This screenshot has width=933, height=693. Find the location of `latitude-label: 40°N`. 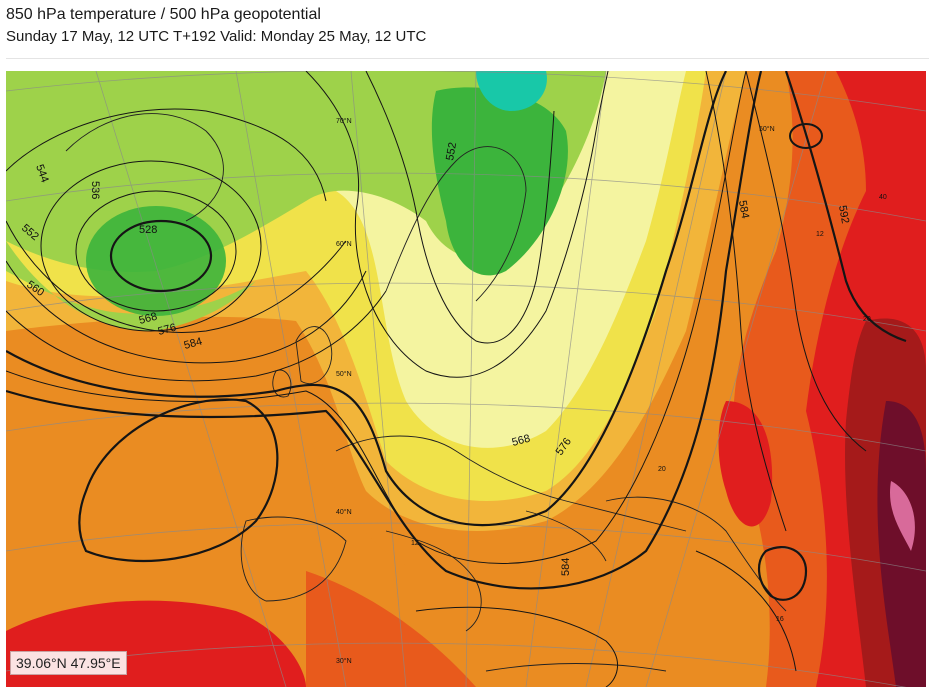

latitude-label: 40°N is located at coordinates (344, 512).